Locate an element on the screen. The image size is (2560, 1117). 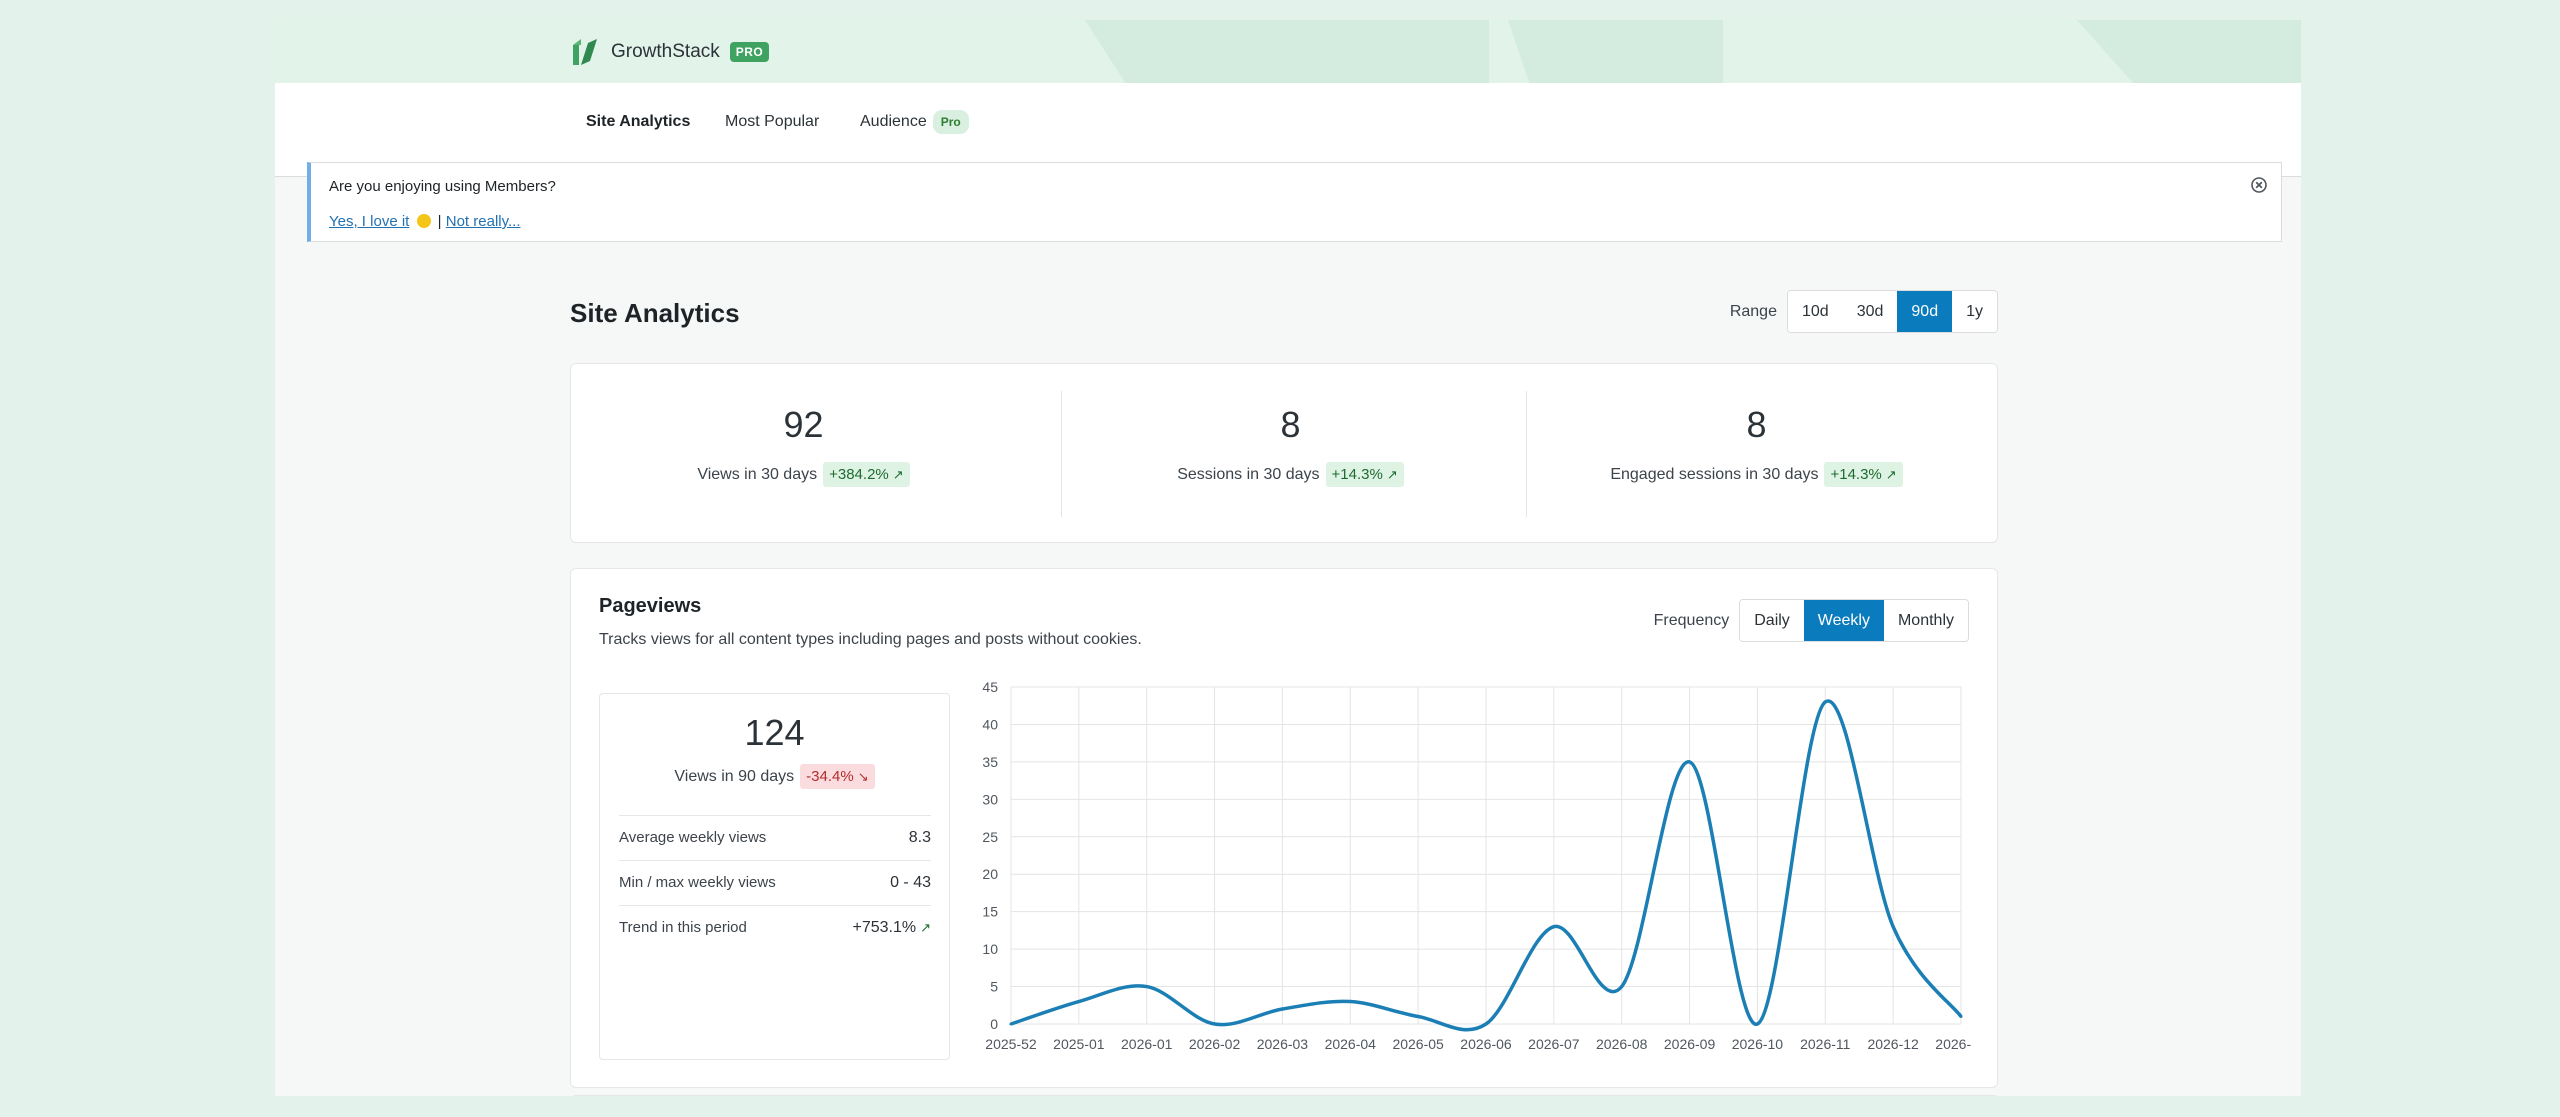
summary-row-label: Min / max weekly views is located at coordinates (697, 882).